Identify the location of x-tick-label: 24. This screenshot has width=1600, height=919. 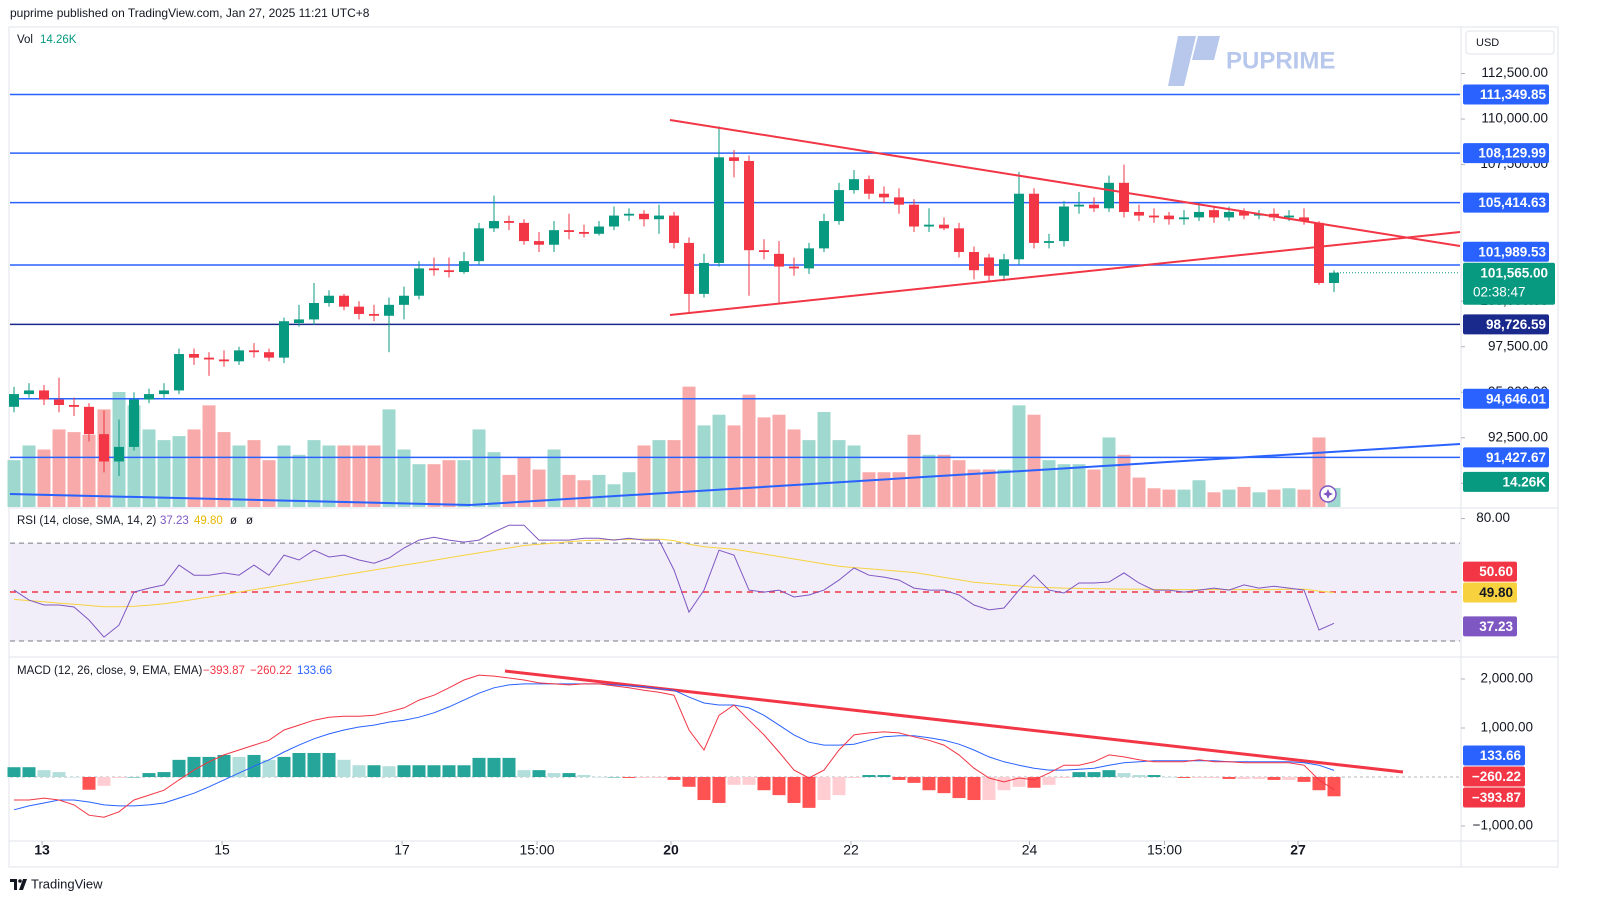
(1030, 850).